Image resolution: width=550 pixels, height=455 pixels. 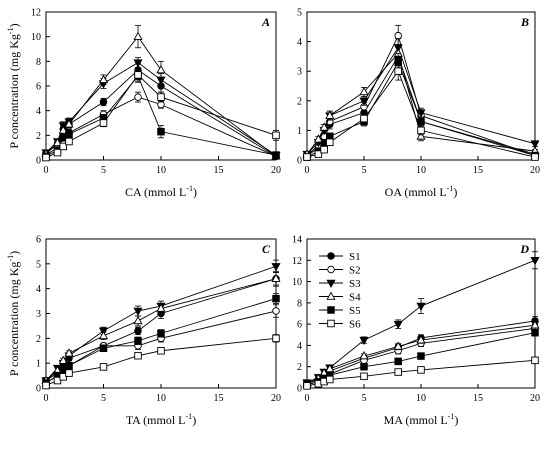 I want to click on y-tick-label: 8, so click(x=38, y=62).